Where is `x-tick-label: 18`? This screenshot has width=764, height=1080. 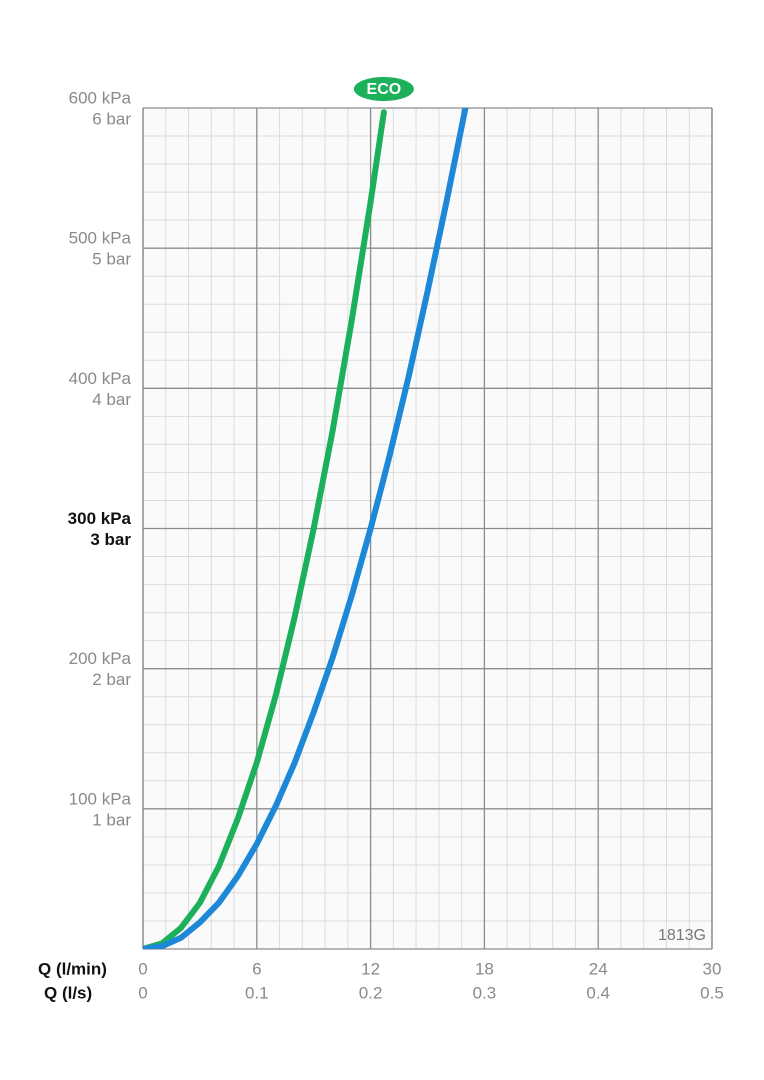
x-tick-label: 18 is located at coordinates (484, 968).